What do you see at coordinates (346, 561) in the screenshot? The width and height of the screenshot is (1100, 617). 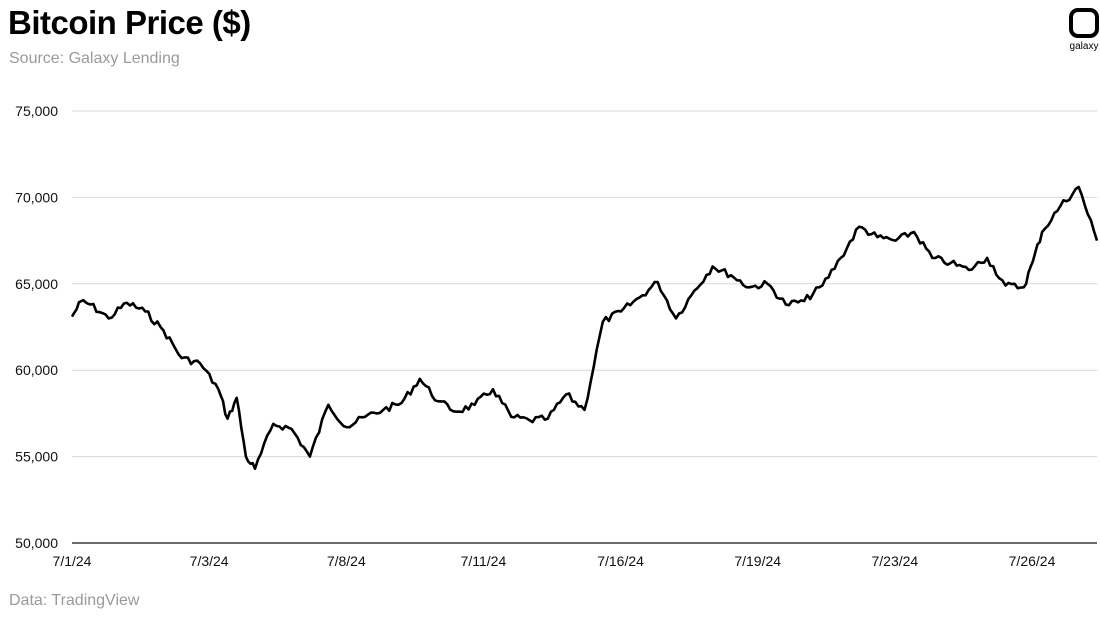 I see `x-tick-label: 7/8/24` at bounding box center [346, 561].